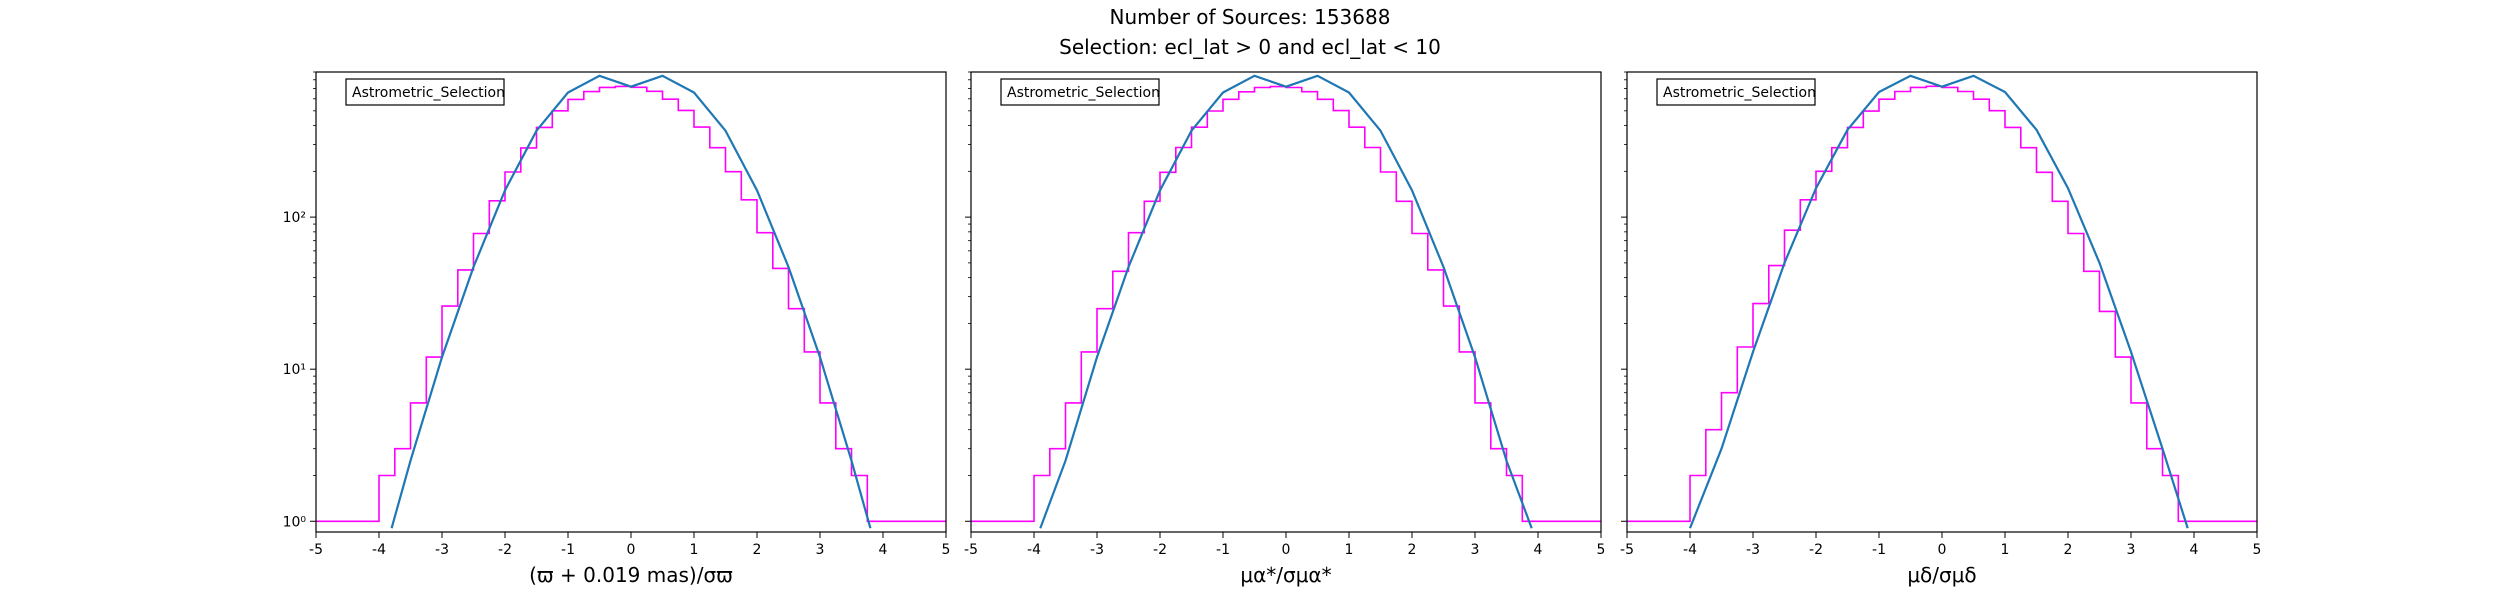 Image resolution: width=2500 pixels, height=600 pixels. Describe the element at coordinates (295, 522) in the screenshot. I see `y-tick-label: 10⁰` at that location.